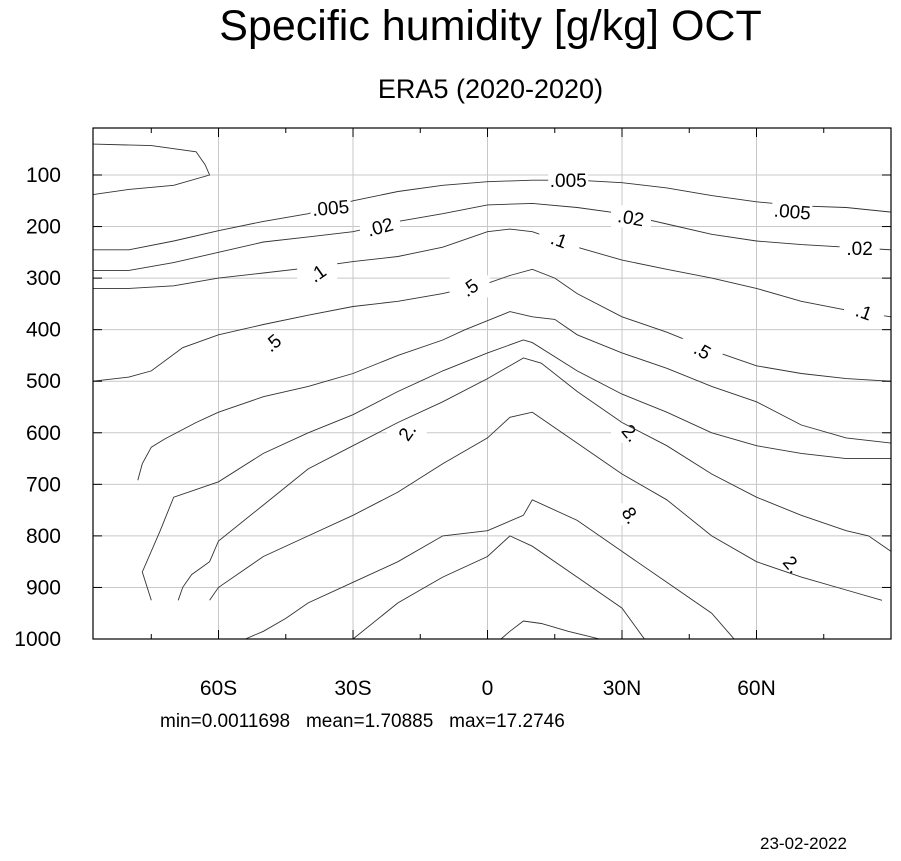 The height and width of the screenshot is (861, 901). What do you see at coordinates (43, 433) in the screenshot?
I see `y-tick-label: 600` at bounding box center [43, 433].